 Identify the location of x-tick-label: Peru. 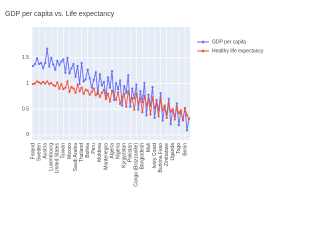
(94, 148).